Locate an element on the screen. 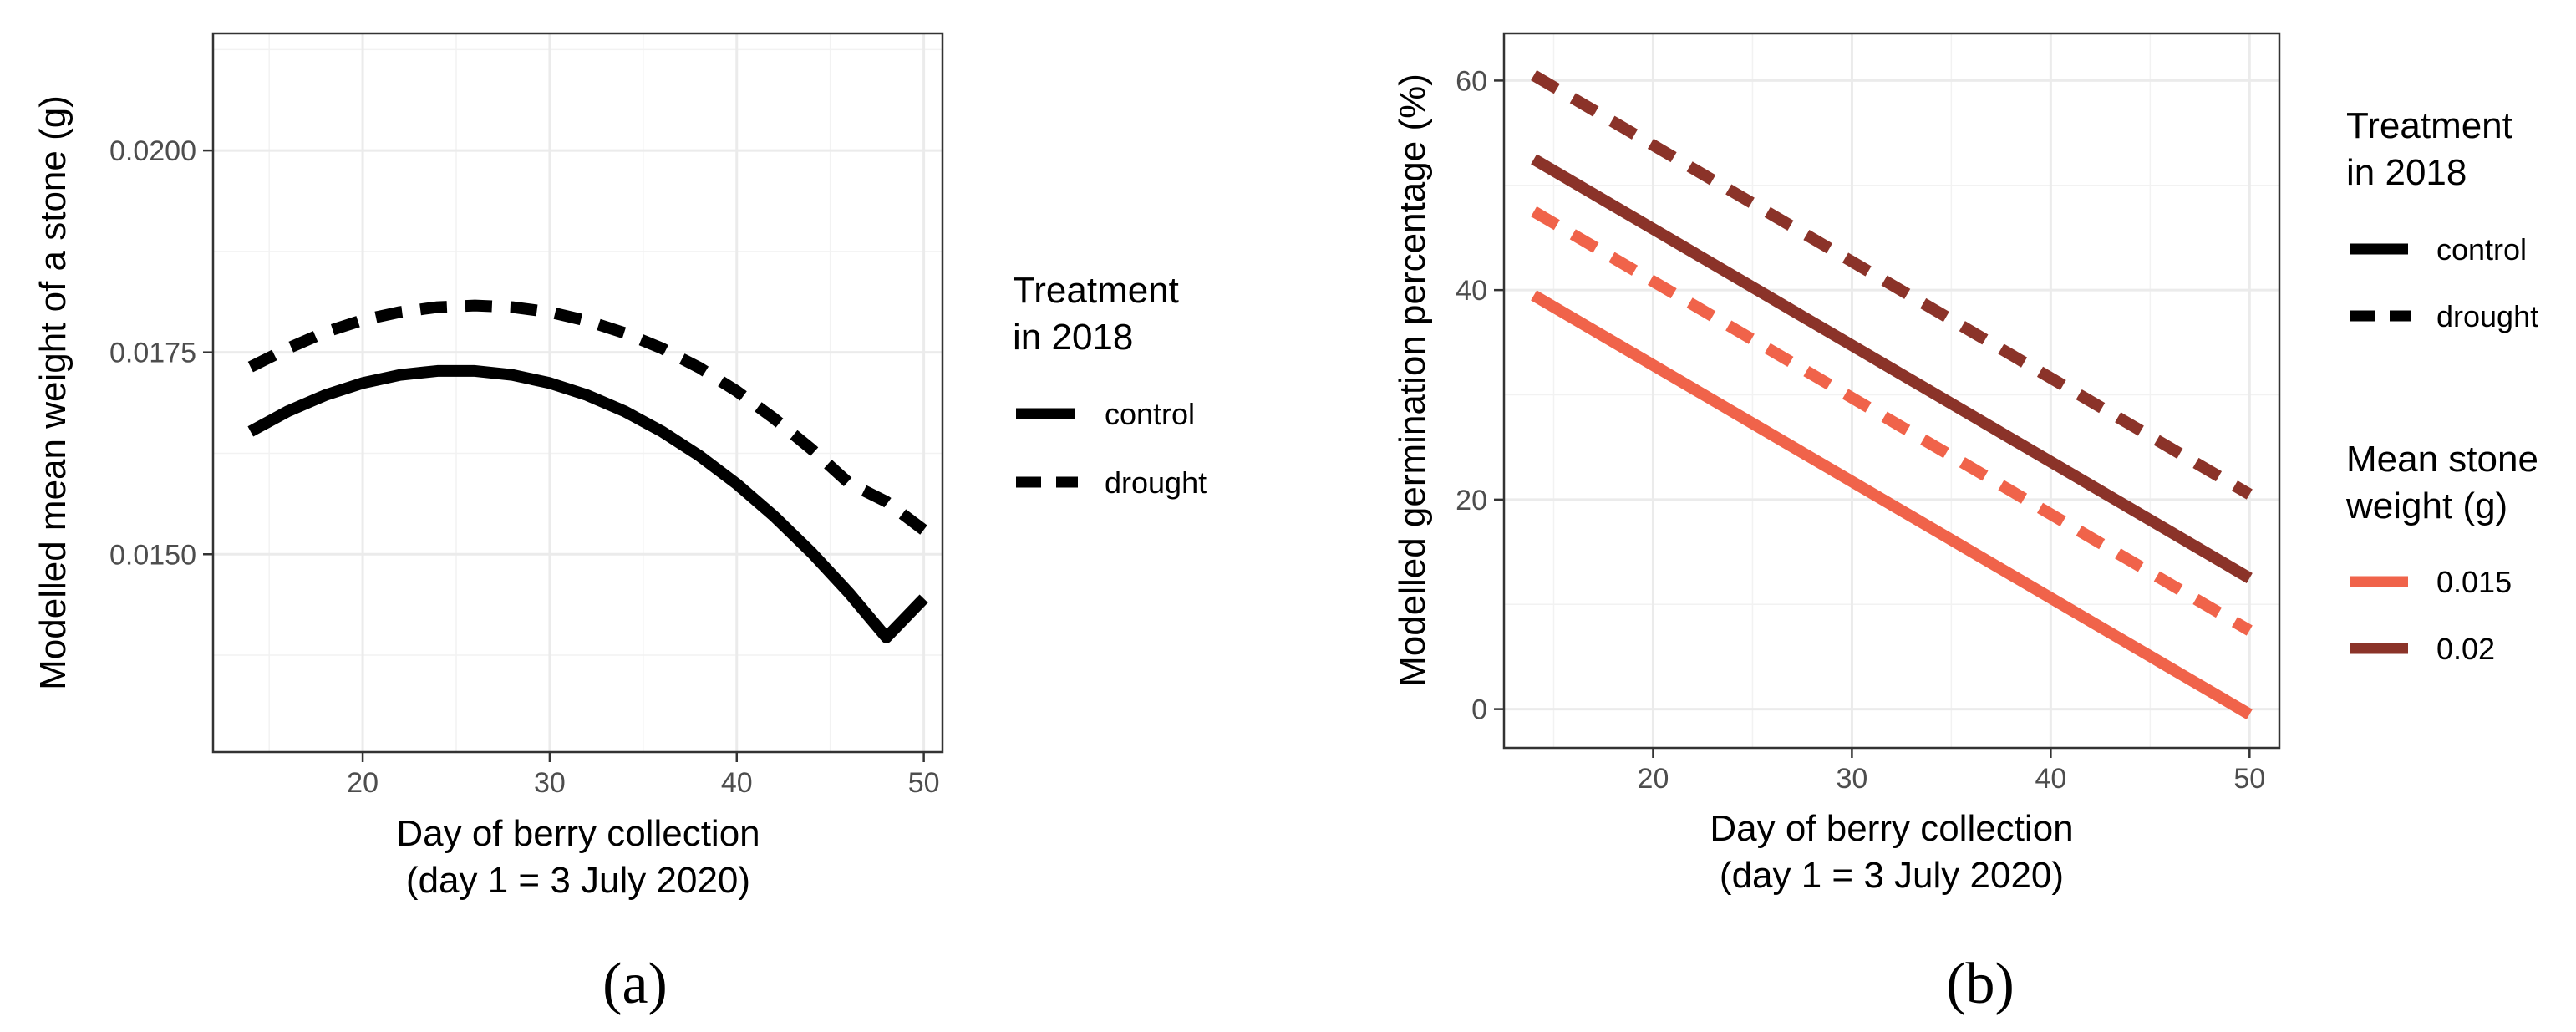 This screenshot has height=1032, width=2576. chart-a-y-tick-label: 0.0200 is located at coordinates (152, 151).